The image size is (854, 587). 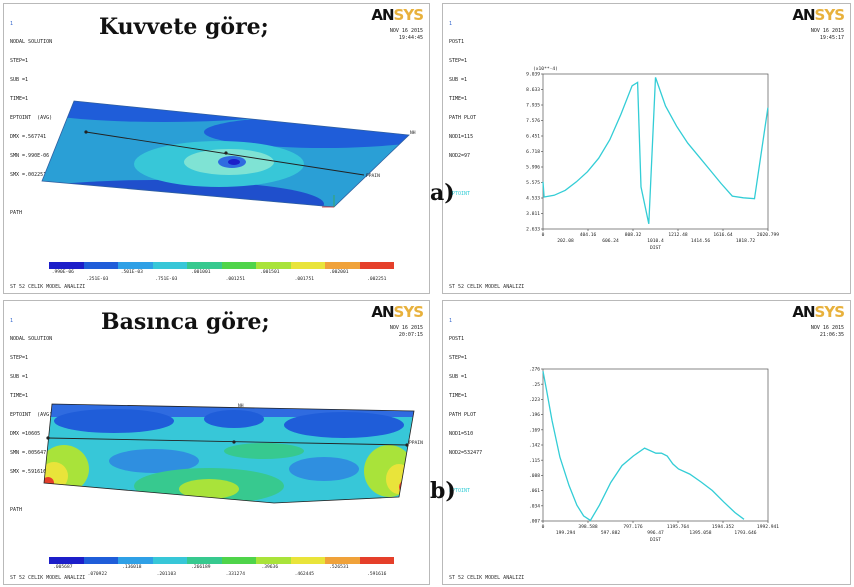 What do you see at coordinates (533, 106) in the screenshot?
I see `y-tick-label: 7.935` at bounding box center [533, 106].